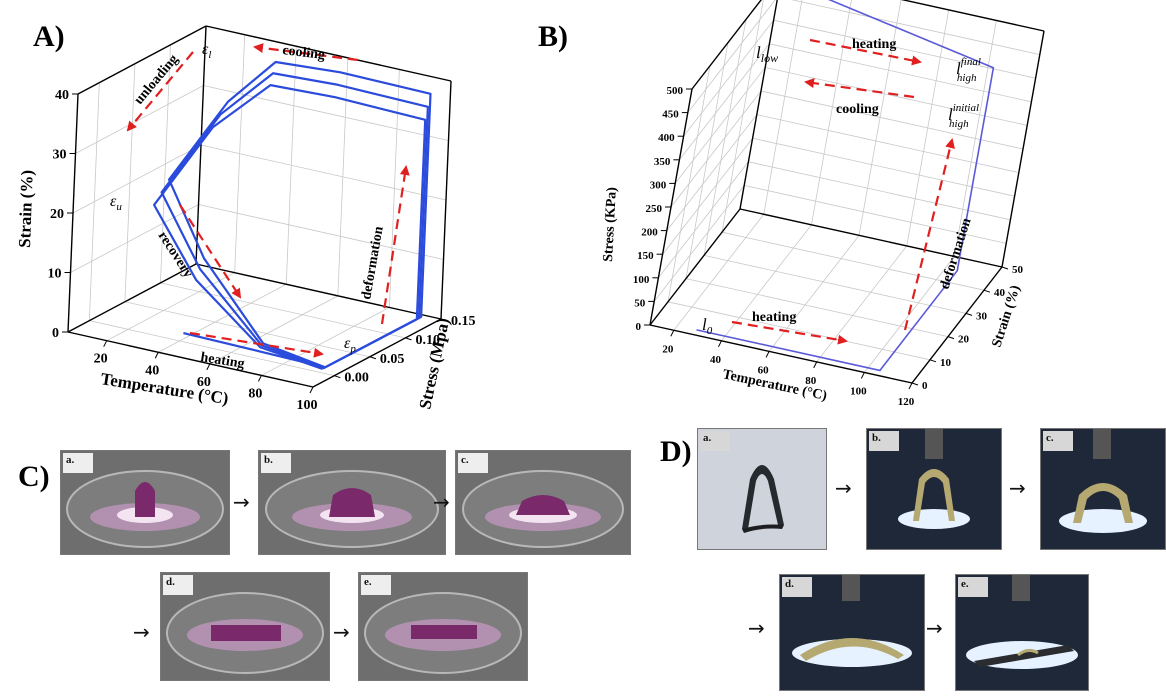 The image size is (1166, 696). What do you see at coordinates (774, 317) in the screenshot?
I see `label-heating-b-bottom: heating` at bounding box center [774, 317].